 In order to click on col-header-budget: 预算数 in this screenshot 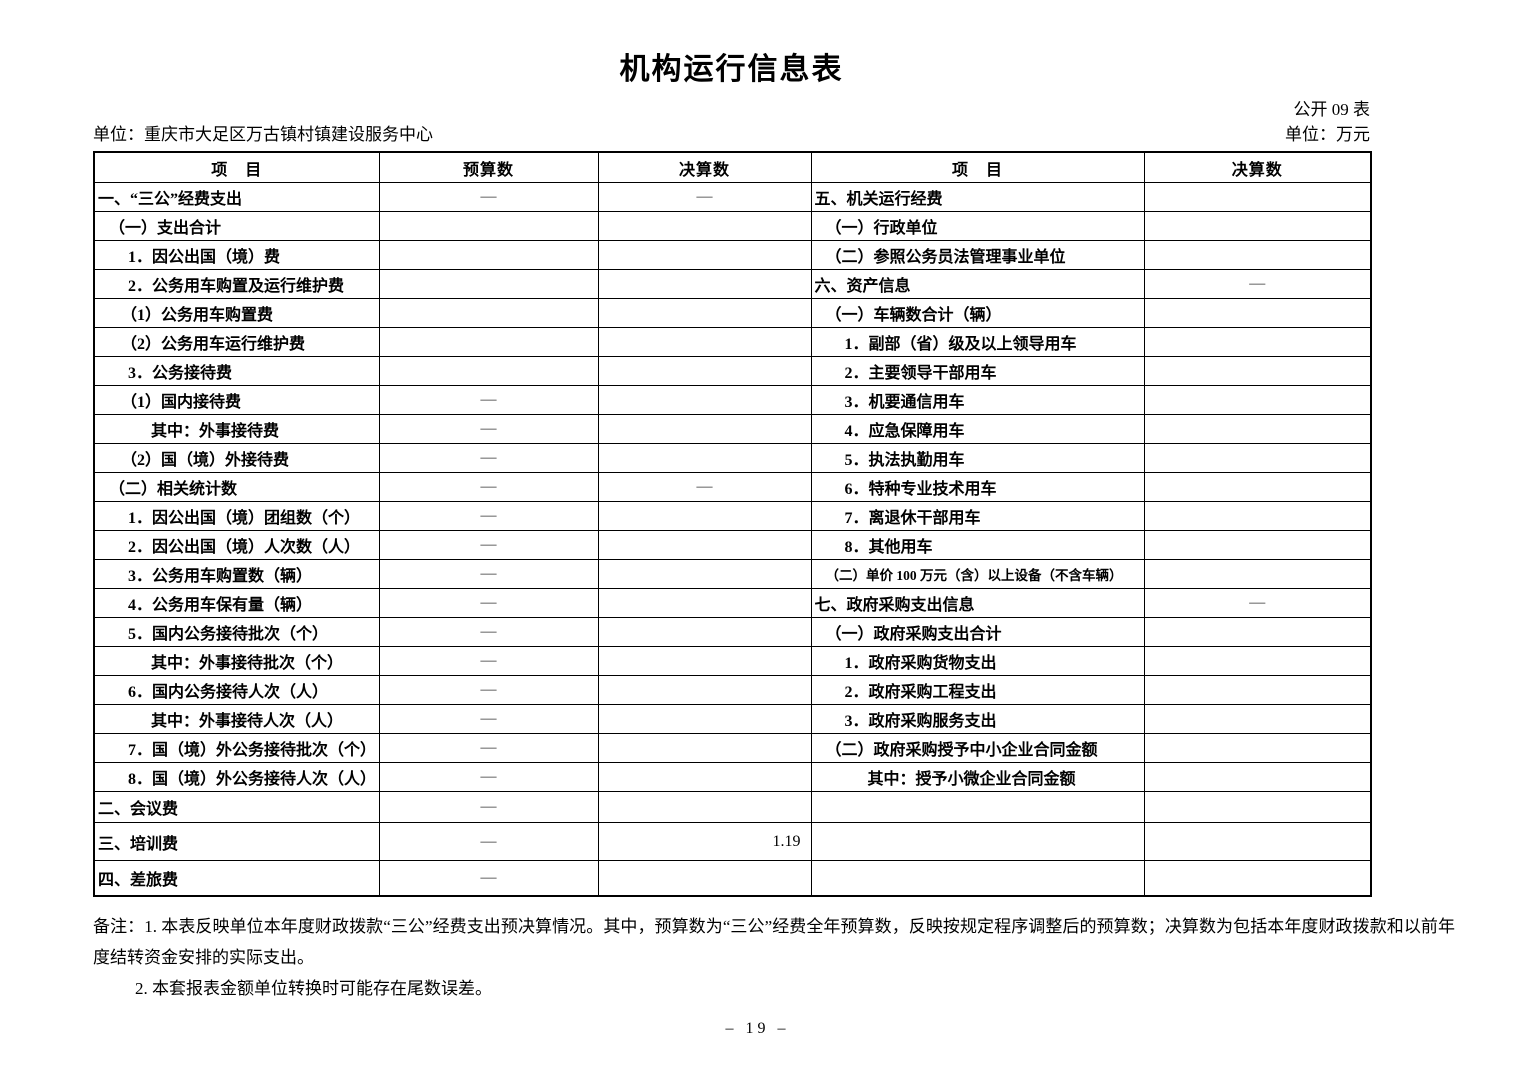, I will do `click(488, 167)`.